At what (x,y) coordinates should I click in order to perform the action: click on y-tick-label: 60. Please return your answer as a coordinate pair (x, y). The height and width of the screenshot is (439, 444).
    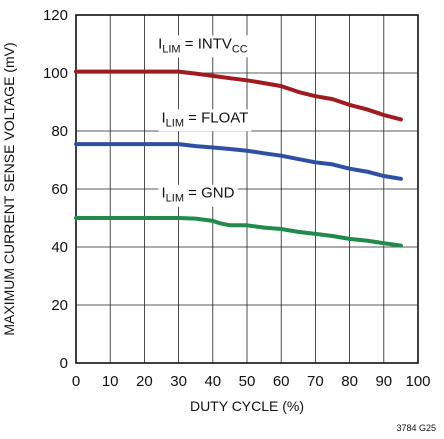
    Looking at the image, I should click on (59, 189).